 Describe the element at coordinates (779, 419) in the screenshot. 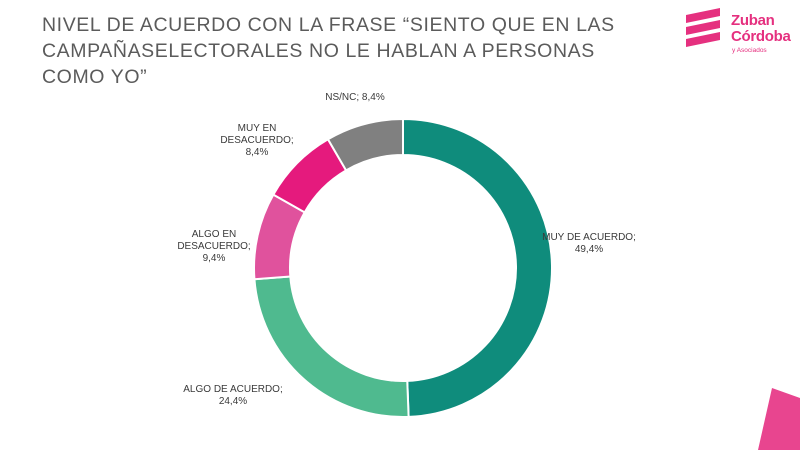

I see `corner-accent-shape` at that location.